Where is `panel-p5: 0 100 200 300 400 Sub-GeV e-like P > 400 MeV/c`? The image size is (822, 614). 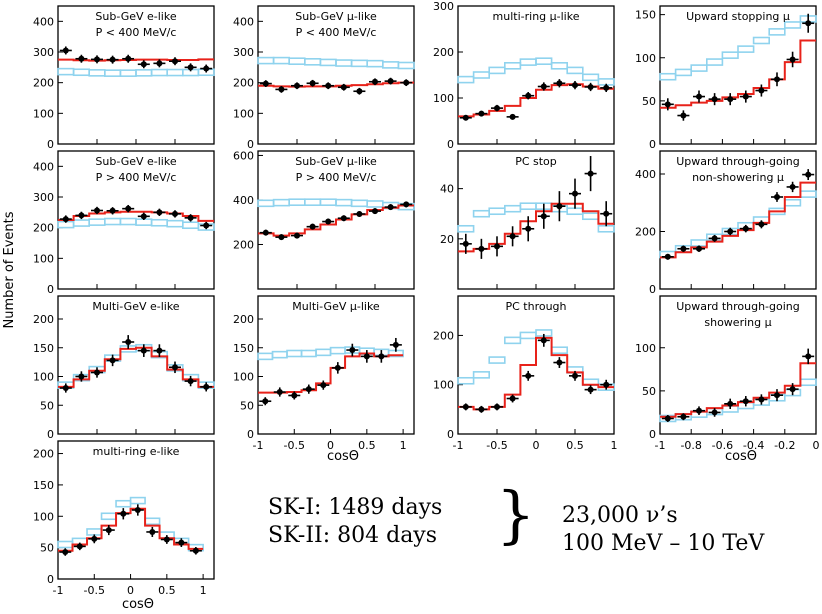
panel-p5: 0 100 200 300 400 Sub-GeV e-like P > 400 MeV/c is located at coordinates (124, 223).